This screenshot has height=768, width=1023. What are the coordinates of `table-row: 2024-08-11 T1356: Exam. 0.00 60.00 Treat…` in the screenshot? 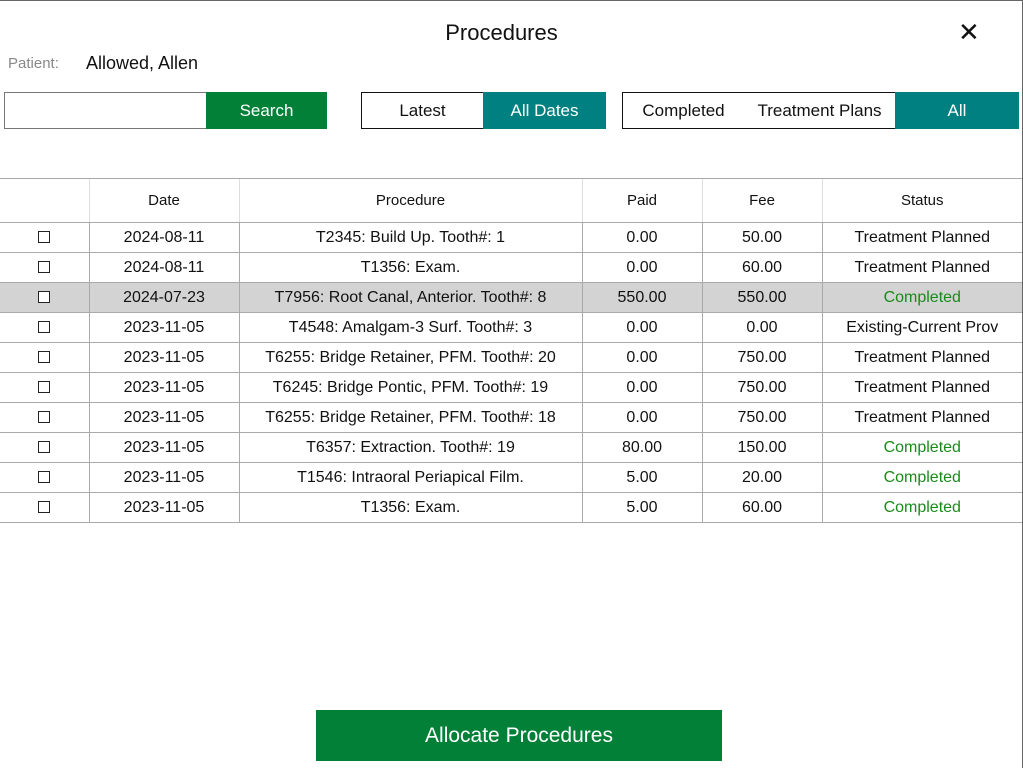 It's located at (511, 267).